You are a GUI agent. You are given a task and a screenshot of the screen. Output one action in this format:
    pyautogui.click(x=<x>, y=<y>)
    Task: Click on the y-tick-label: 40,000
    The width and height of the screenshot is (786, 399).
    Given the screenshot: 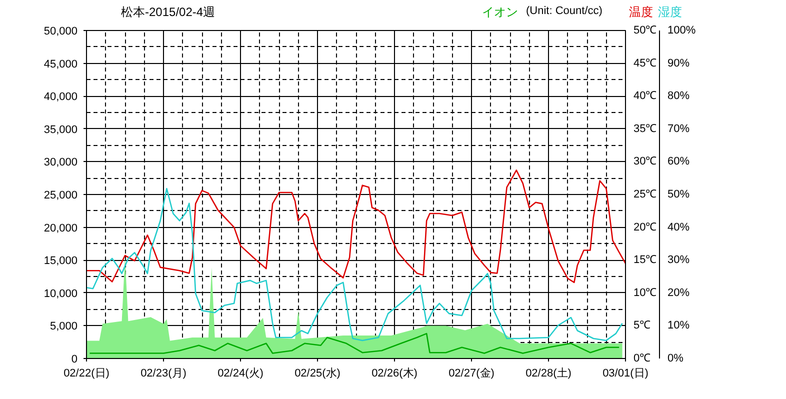 What is the action you would take?
    pyautogui.click(x=61, y=97)
    